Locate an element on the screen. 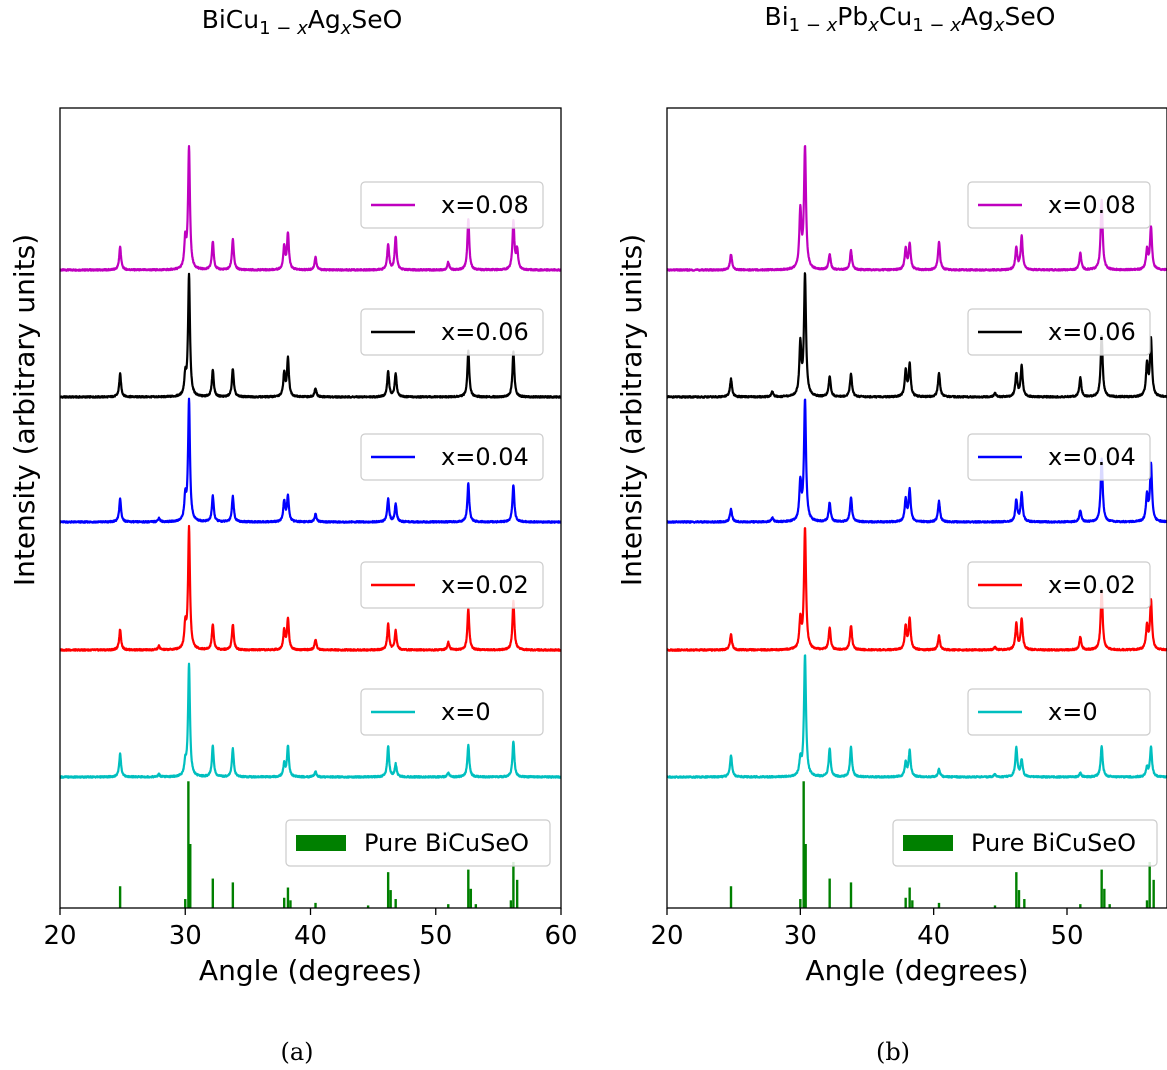  x-tick-label: 50 is located at coordinates (435, 936).